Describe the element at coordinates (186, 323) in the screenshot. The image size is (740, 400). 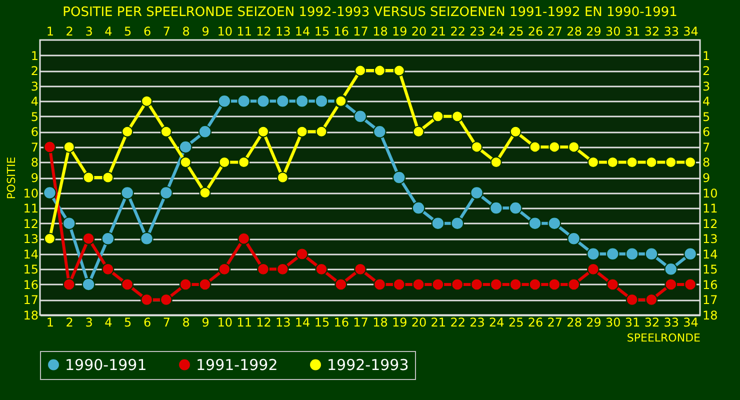
I see `x-tick-label: 8` at that location.